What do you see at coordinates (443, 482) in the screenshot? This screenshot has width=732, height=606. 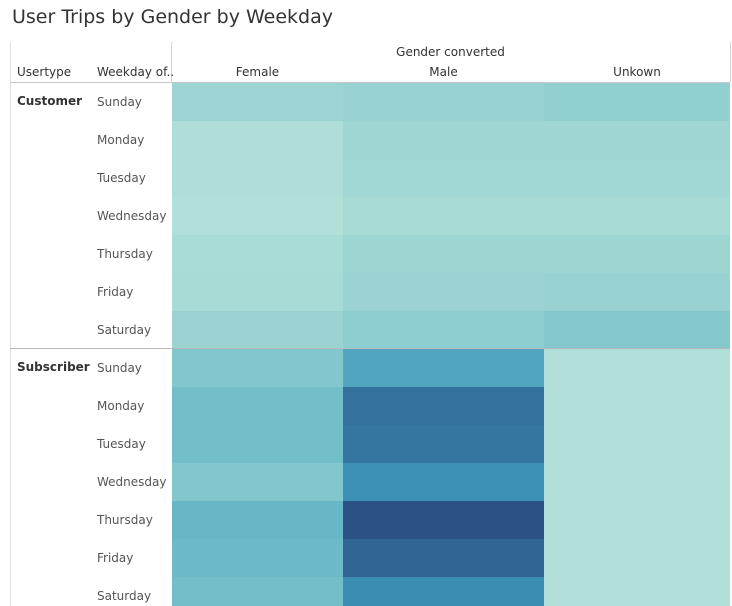 I see `heatmap-cell-subscriber-wednesday-male` at bounding box center [443, 482].